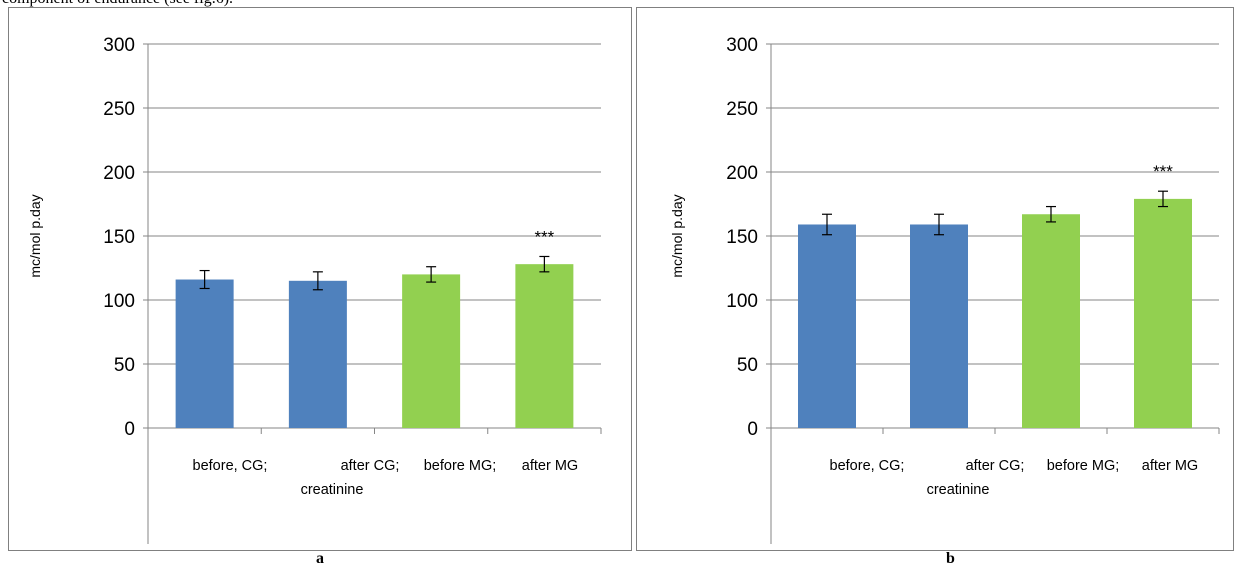 This screenshot has width=1234, height=570. I want to click on panel-label-a: a, so click(320, 558).